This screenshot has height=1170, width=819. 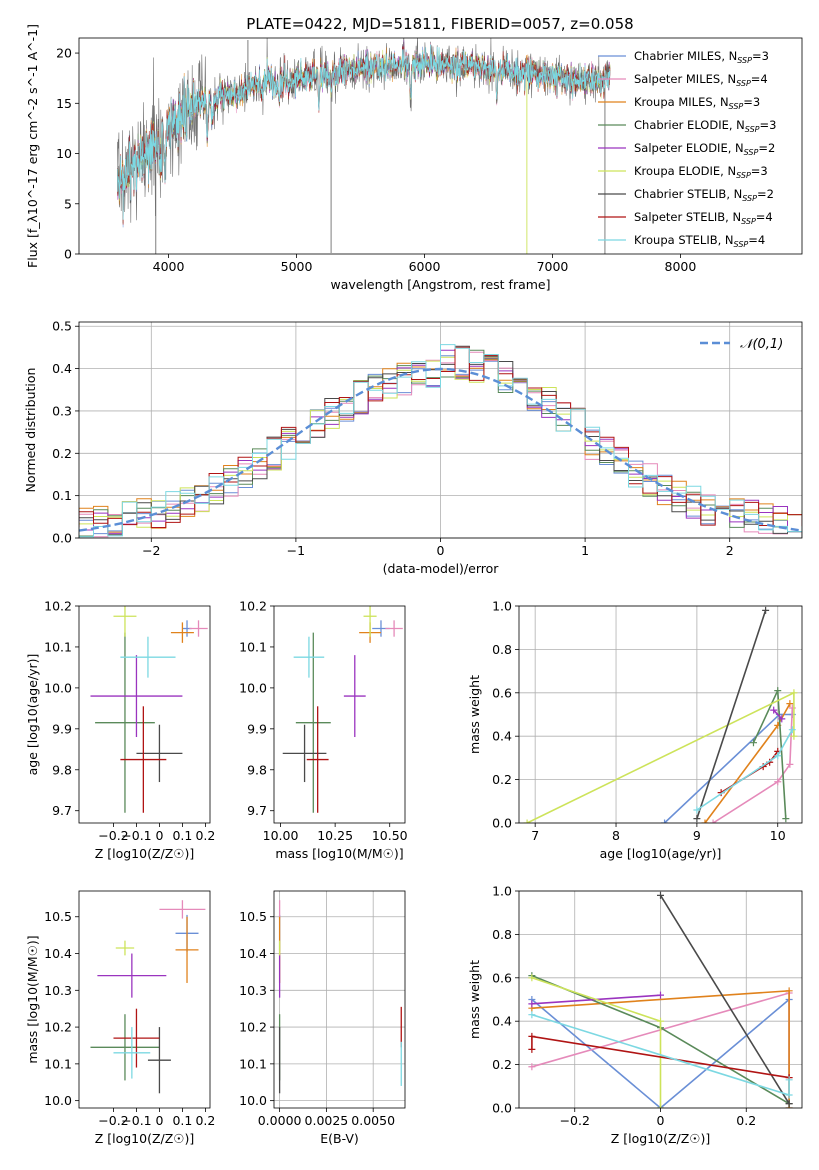 What do you see at coordinates (62, 410) in the screenshot?
I see `residuals-ytick-label: 0.3` at bounding box center [62, 410].